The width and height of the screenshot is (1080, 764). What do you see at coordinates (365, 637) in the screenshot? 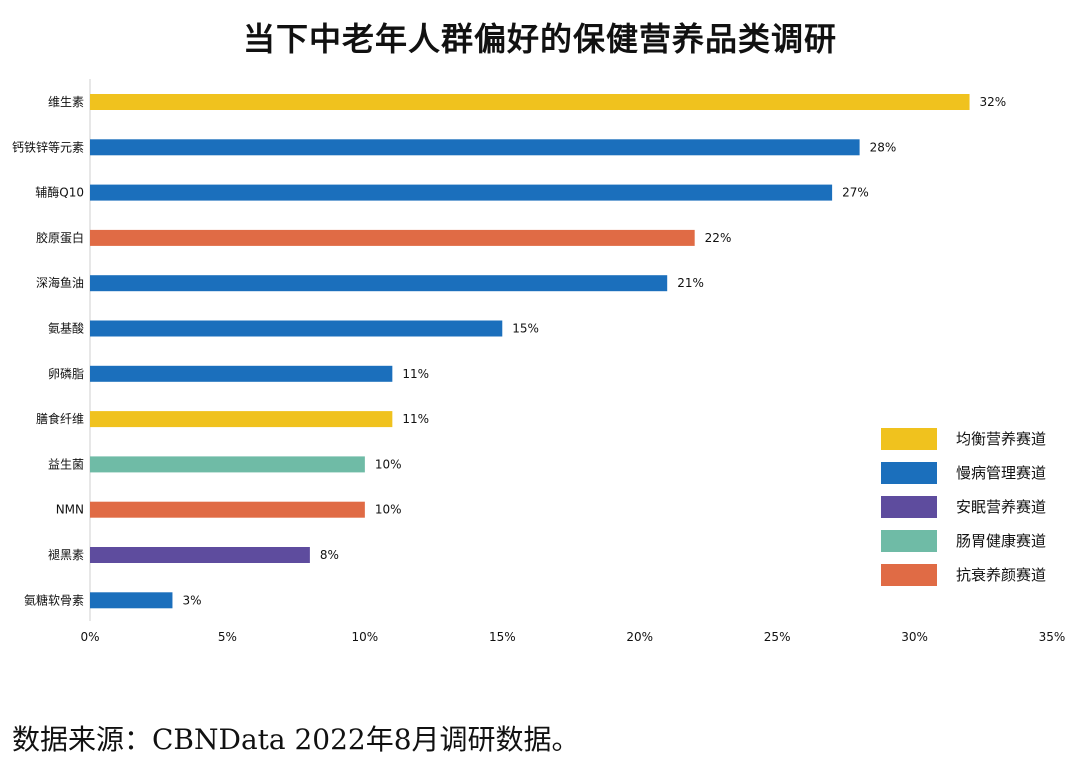
I see `x-tick-label: 10%` at bounding box center [365, 637].